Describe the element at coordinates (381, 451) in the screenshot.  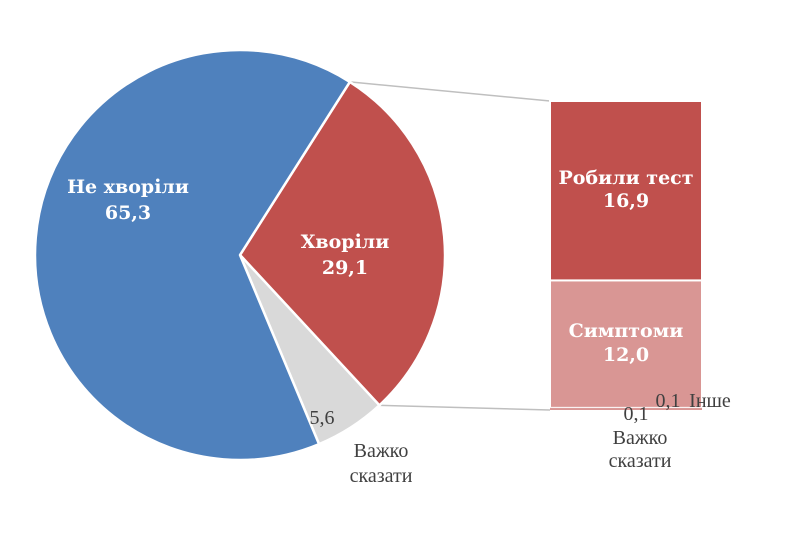
I see `label-vazhko-name-line1: Важко` at that location.